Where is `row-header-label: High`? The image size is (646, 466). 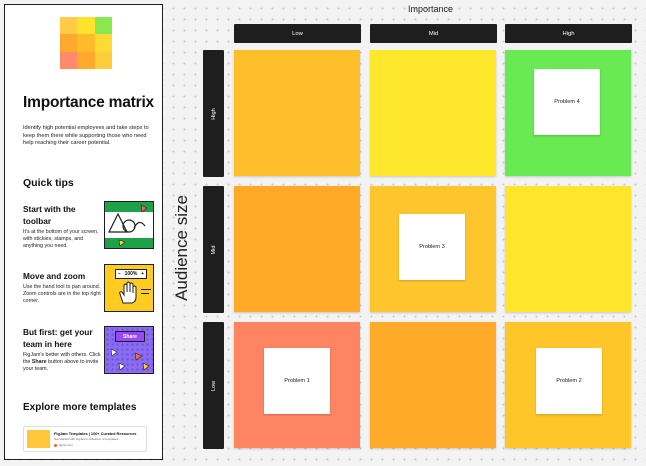 row-header-label: High is located at coordinates (213, 113).